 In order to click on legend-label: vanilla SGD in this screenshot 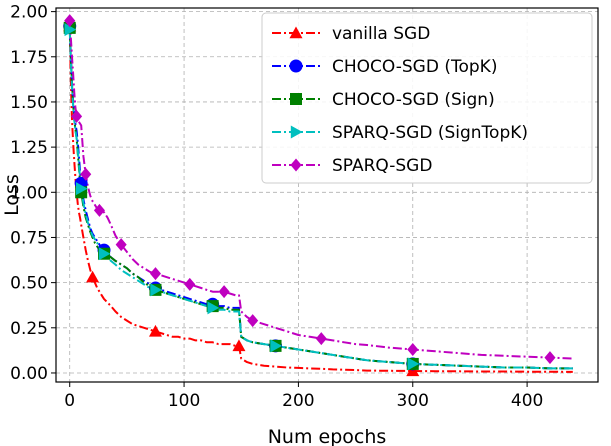, I will do `click(381, 34)`.